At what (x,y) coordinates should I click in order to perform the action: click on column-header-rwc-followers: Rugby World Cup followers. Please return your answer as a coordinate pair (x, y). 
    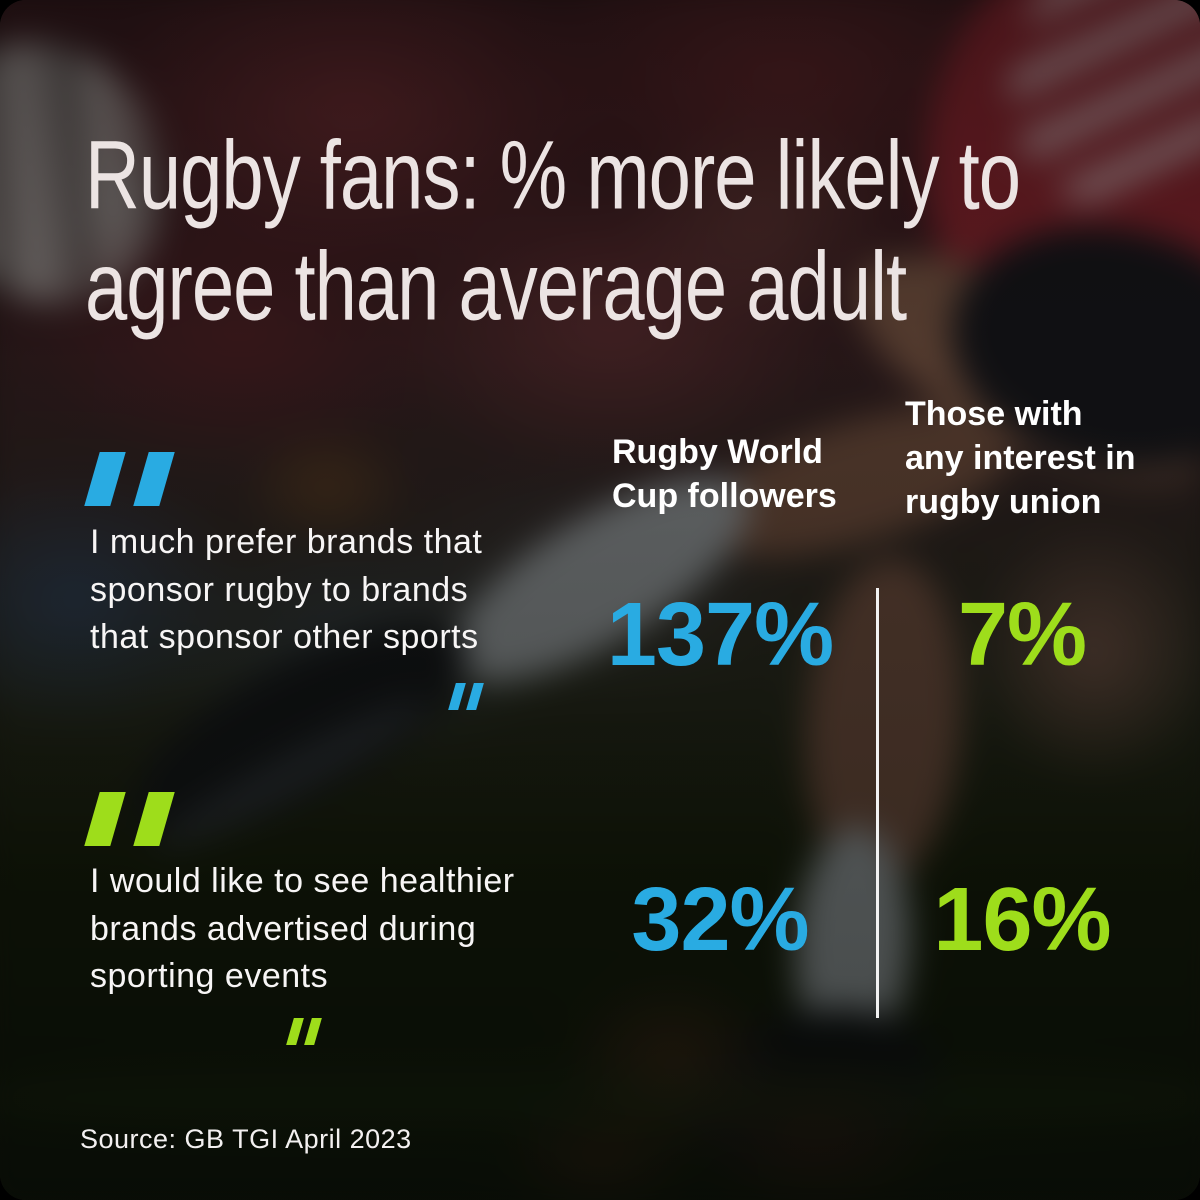
    Looking at the image, I should click on (724, 474).